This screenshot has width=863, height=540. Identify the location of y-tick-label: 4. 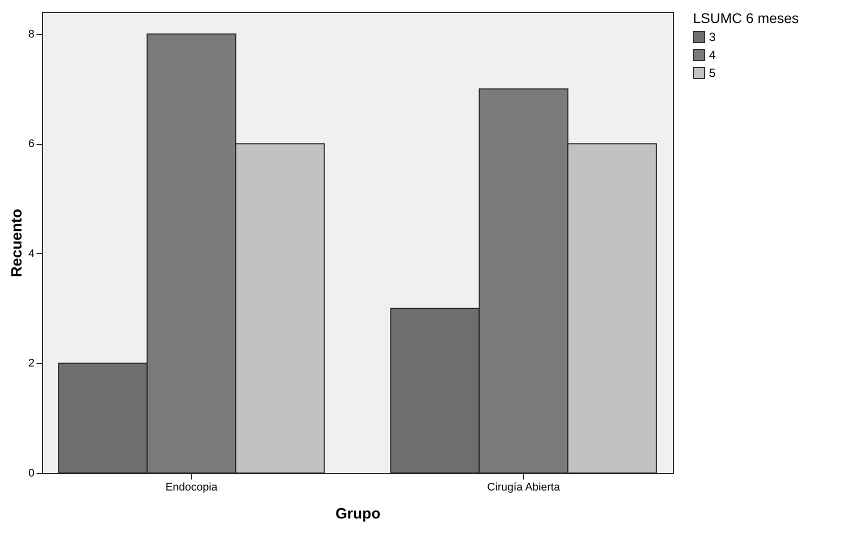
(31, 254).